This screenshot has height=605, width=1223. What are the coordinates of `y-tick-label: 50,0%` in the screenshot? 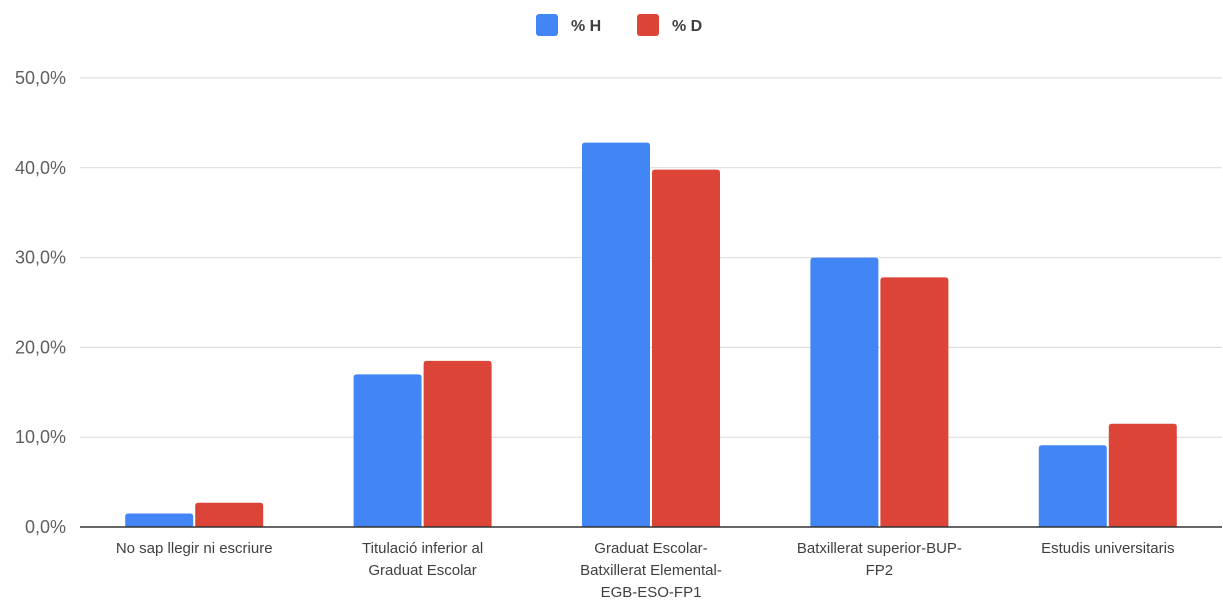 It's located at (40, 78).